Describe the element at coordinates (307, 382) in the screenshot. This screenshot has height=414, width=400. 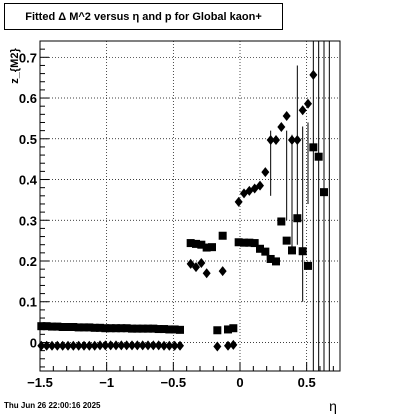
I see `x-tick-label: 0.5` at that location.